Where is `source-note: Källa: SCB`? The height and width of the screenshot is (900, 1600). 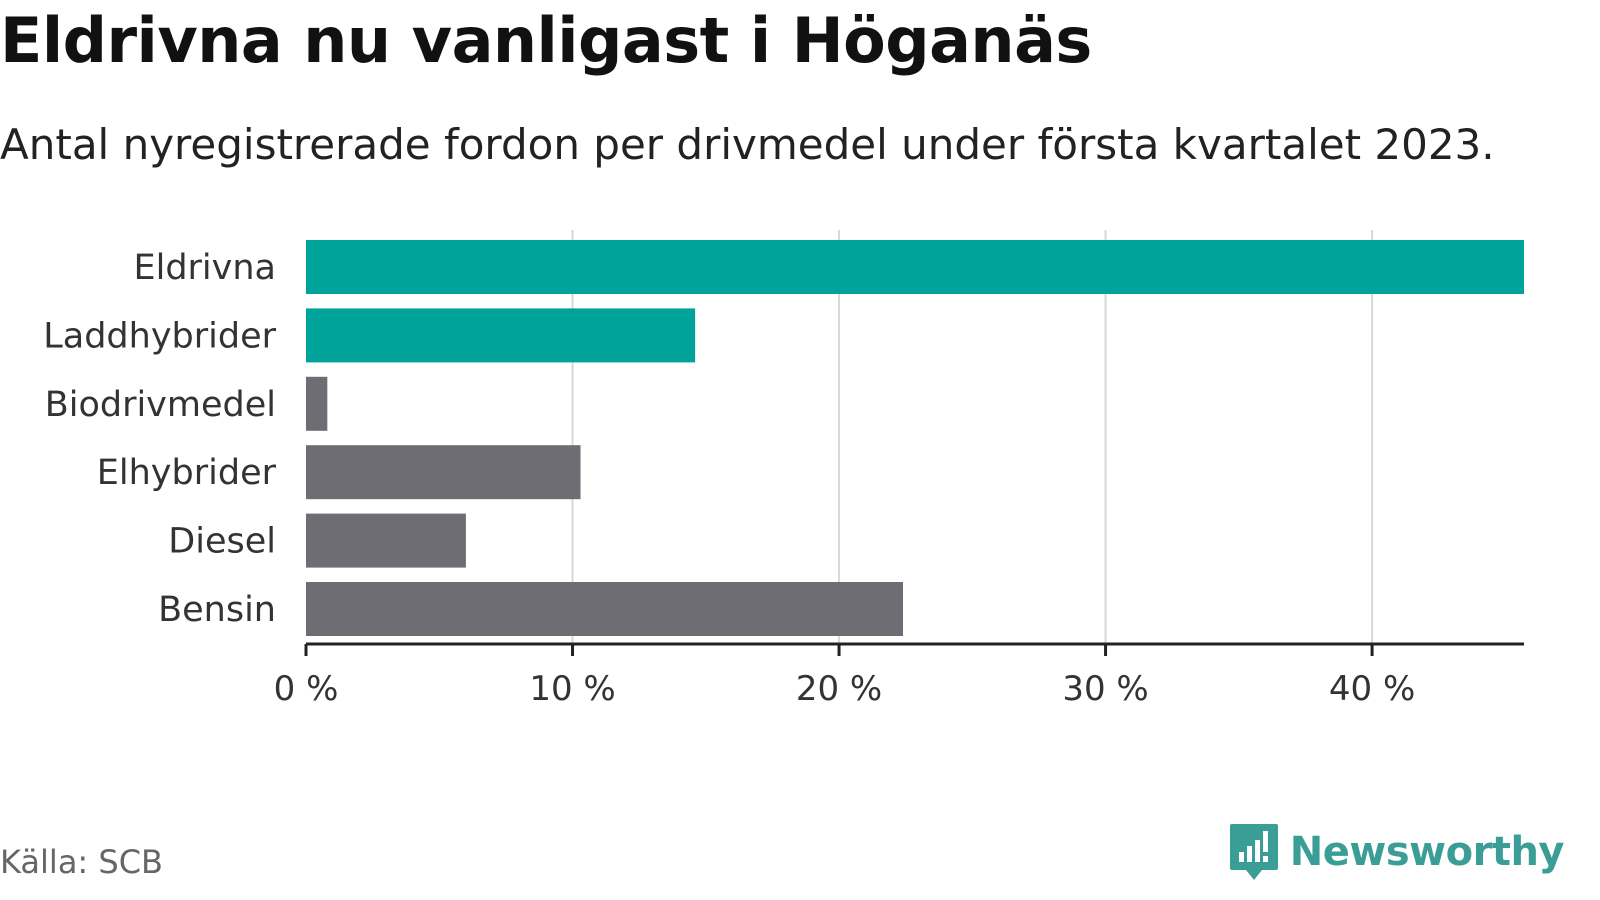
source-note: Källa: SCB is located at coordinates (81, 862).